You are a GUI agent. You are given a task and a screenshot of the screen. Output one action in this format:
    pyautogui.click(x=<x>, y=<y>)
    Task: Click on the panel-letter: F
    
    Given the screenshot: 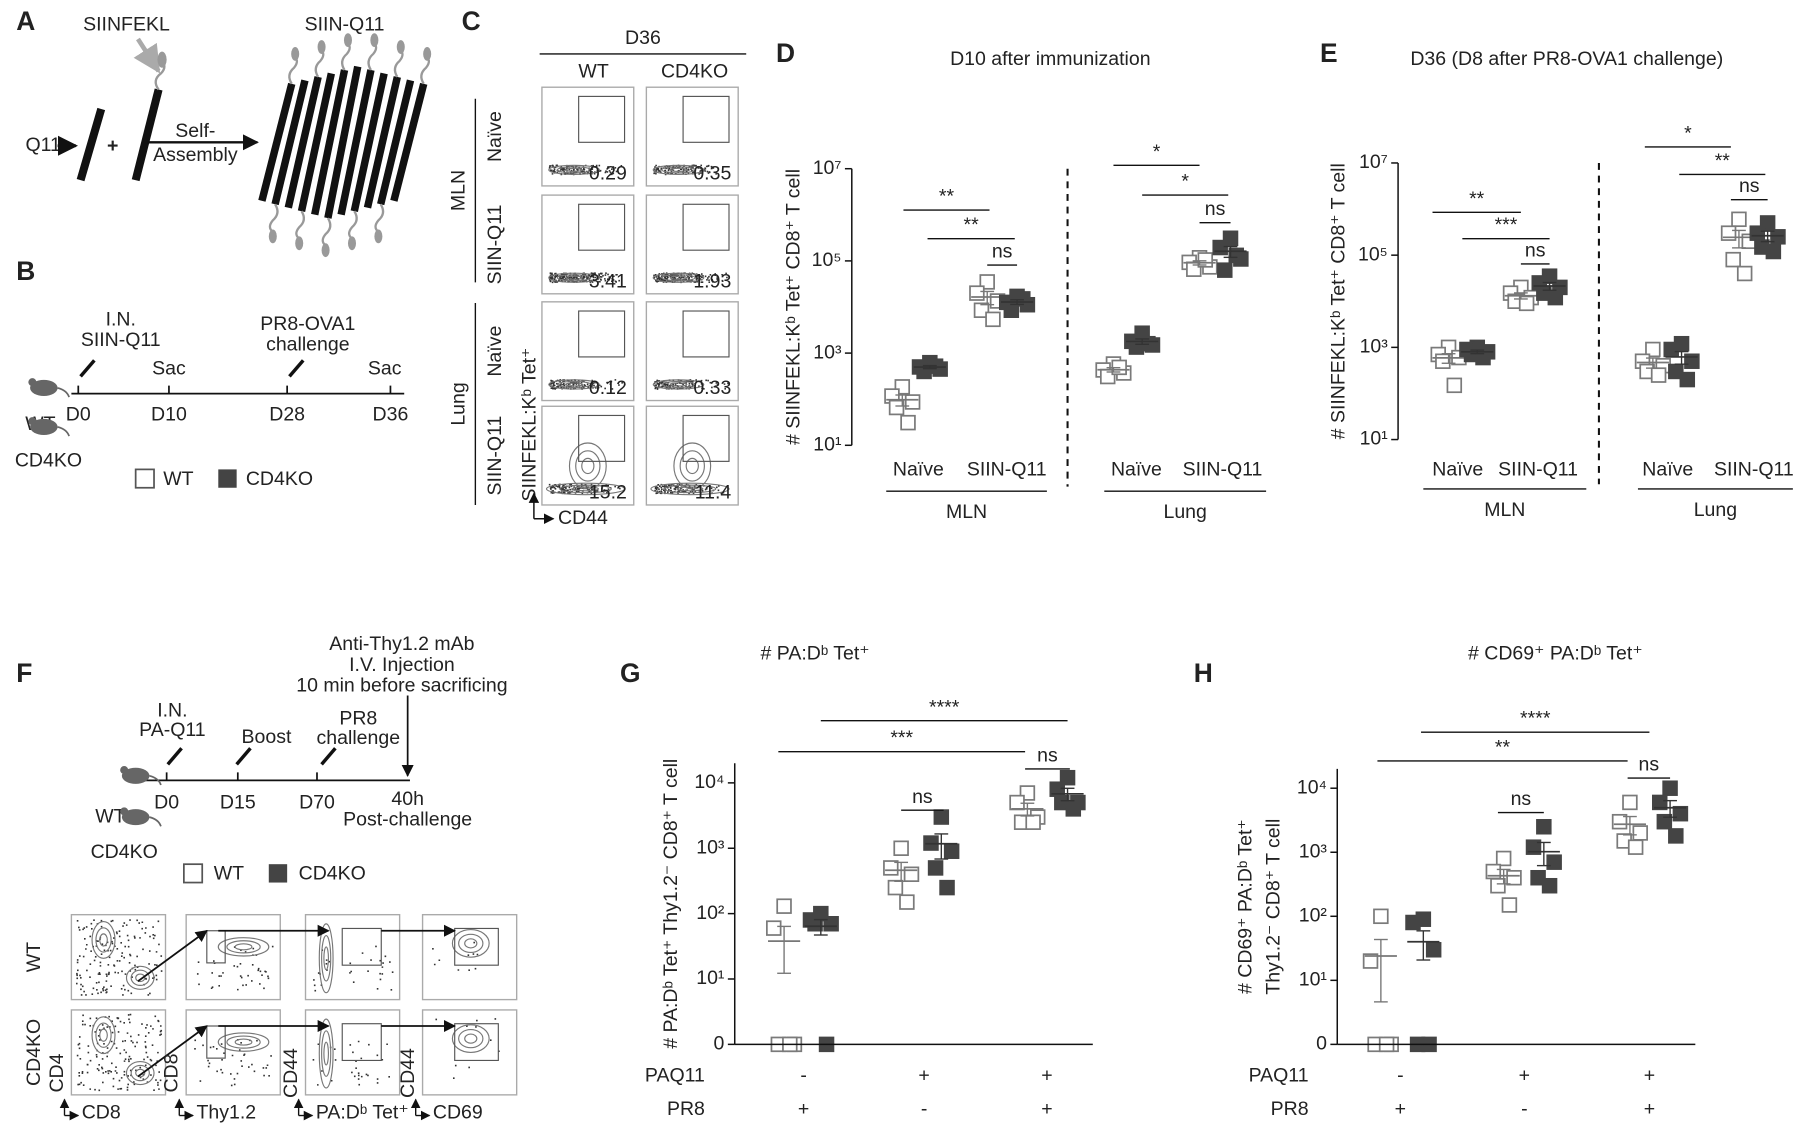 What is the action you would take?
    pyautogui.click(x=24, y=673)
    